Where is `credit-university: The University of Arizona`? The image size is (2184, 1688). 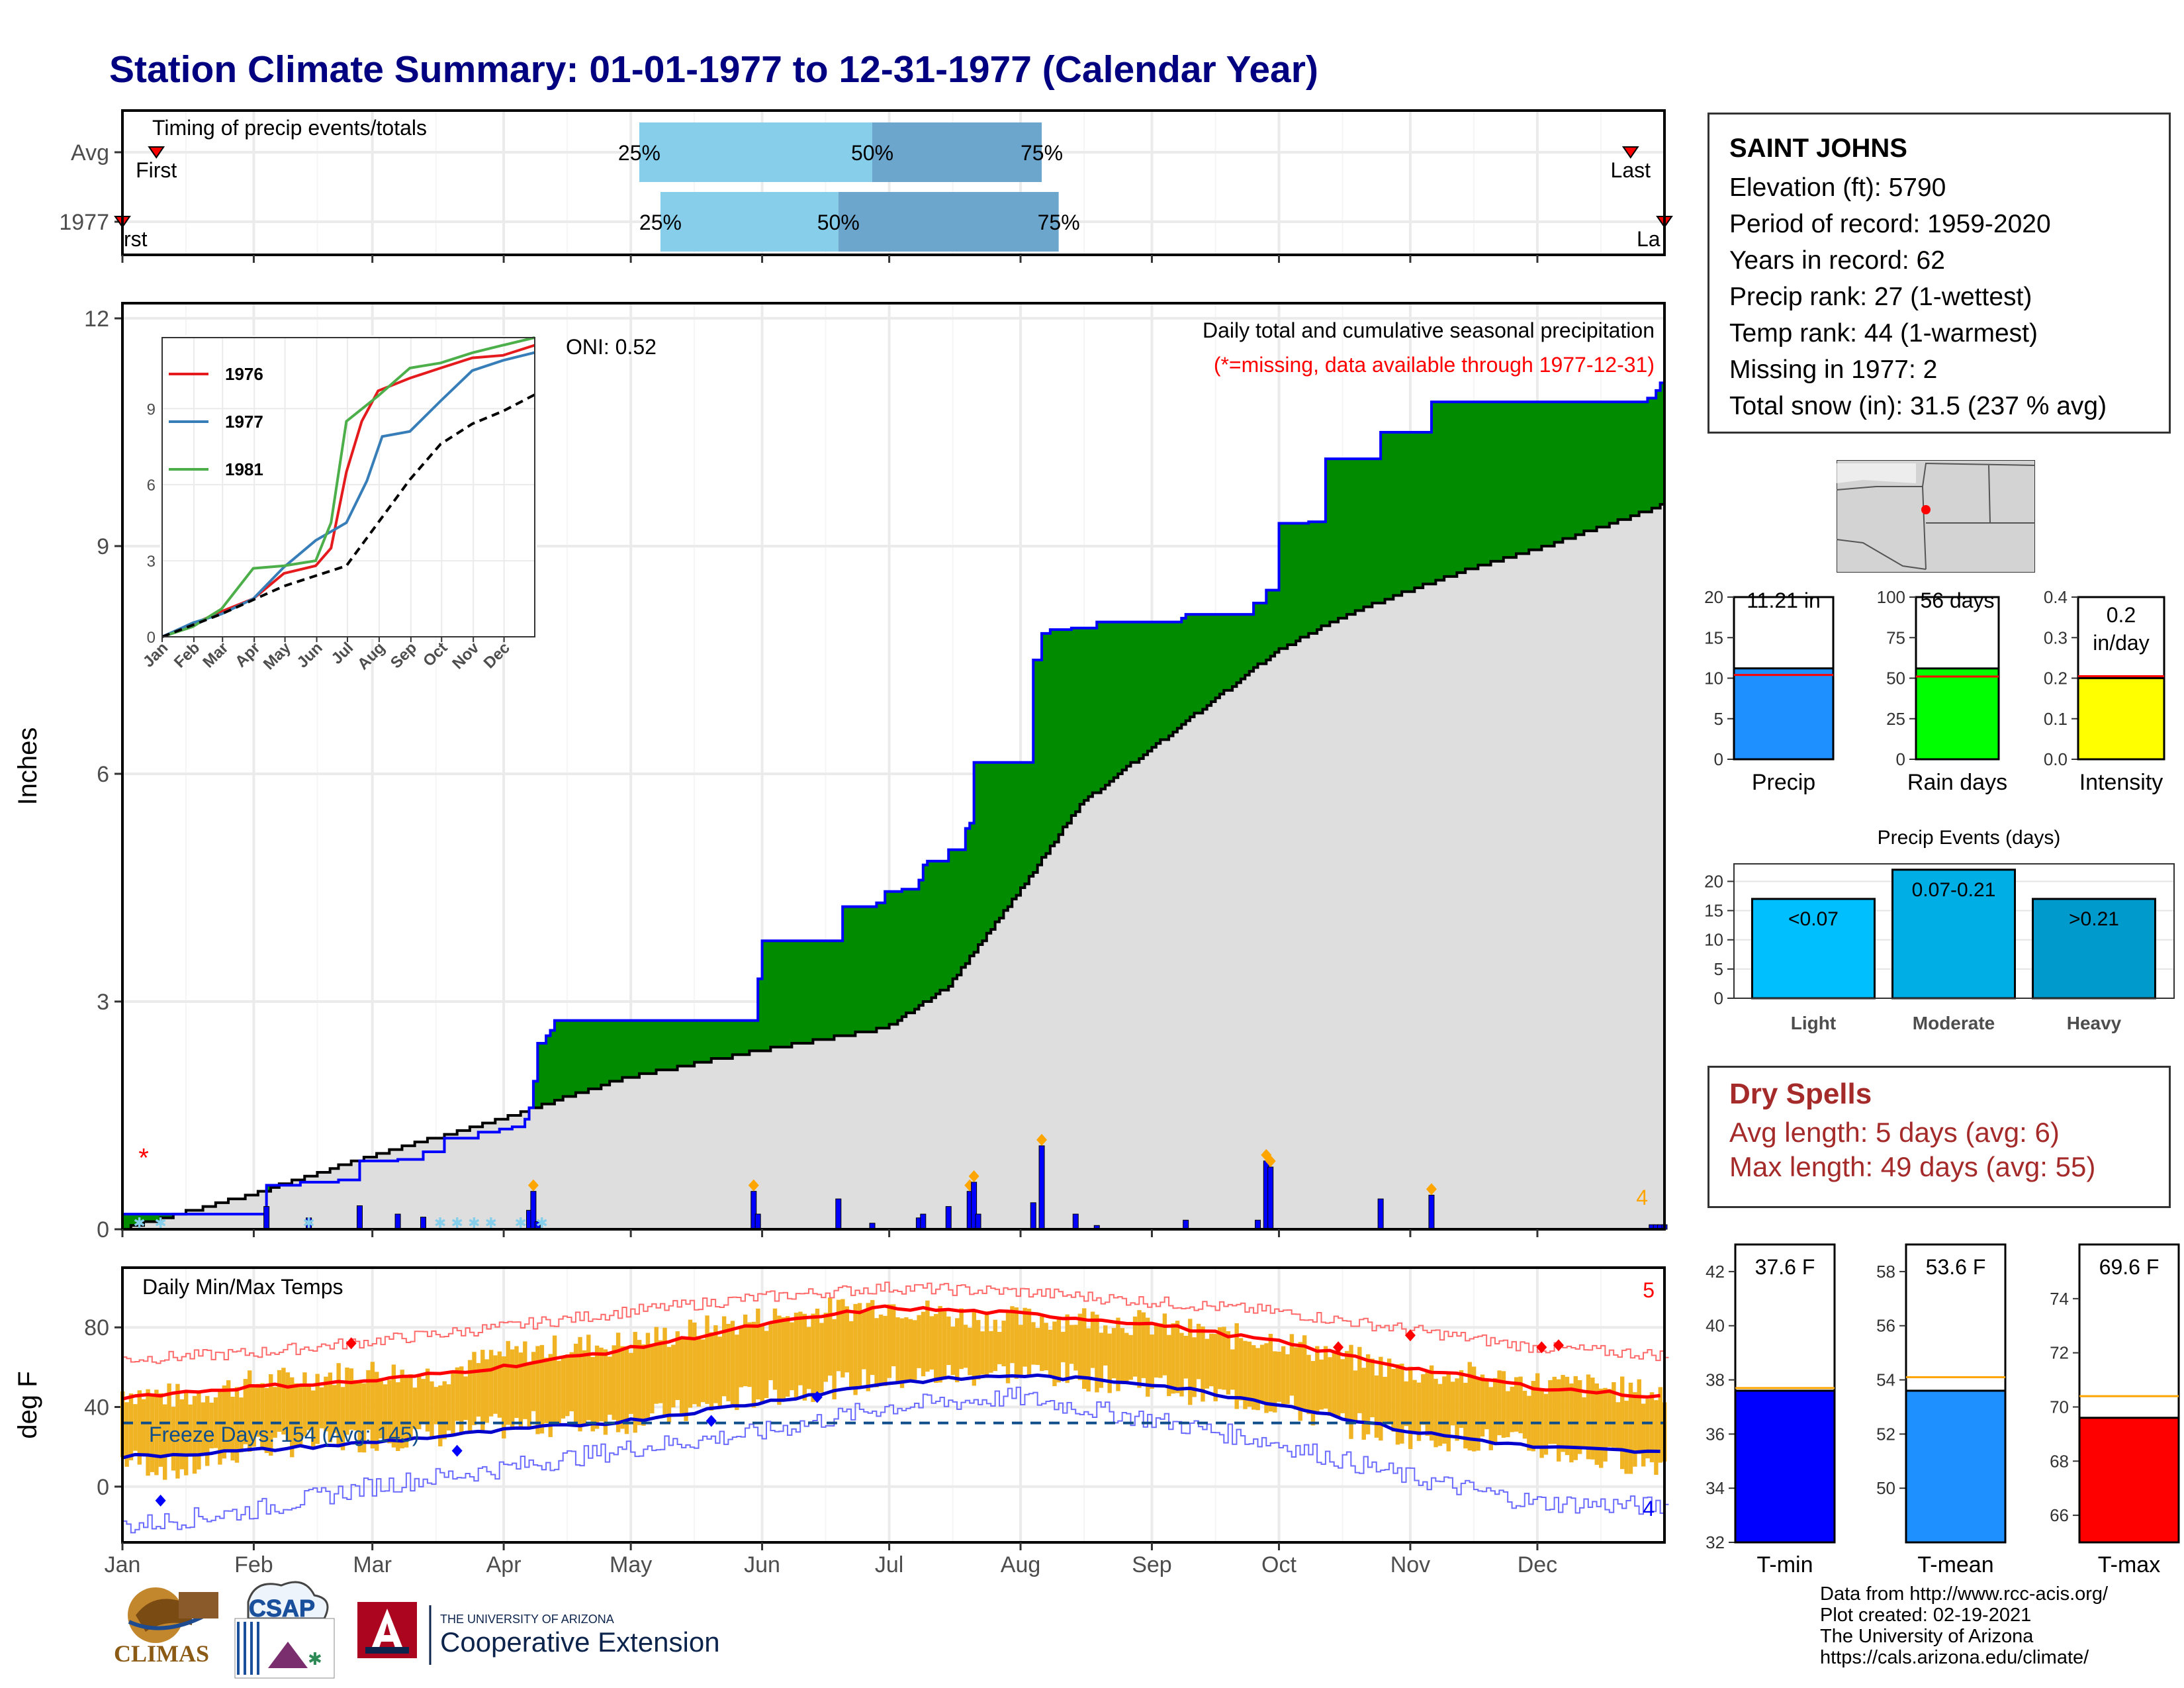 credit-university: The University of Arizona is located at coordinates (1927, 1636).